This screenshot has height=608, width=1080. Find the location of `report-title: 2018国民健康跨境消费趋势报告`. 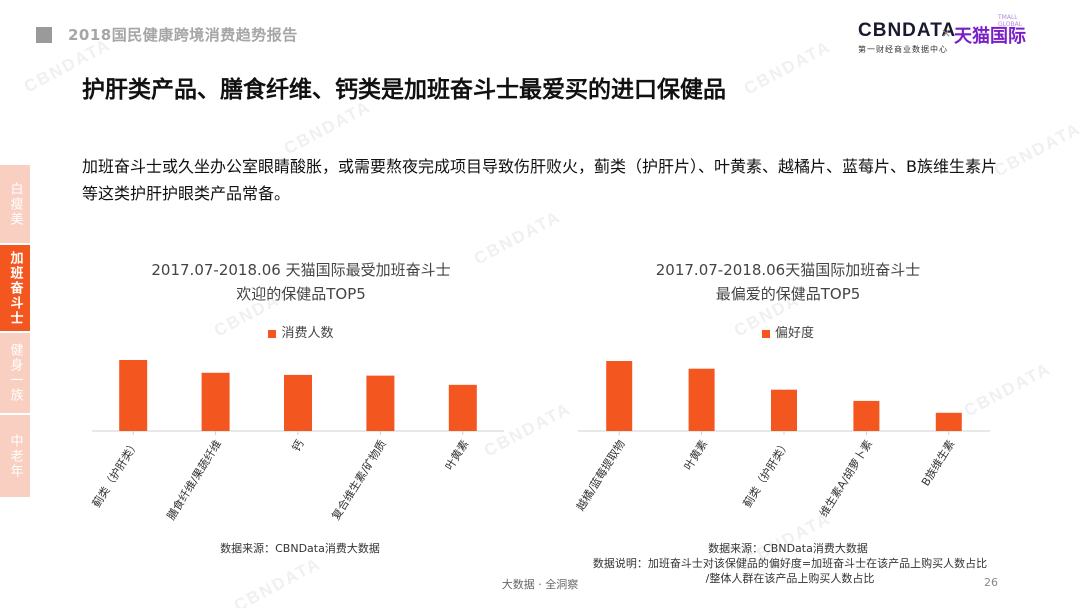

report-title: 2018国民健康跨境消费趋势报告 is located at coordinates (183, 35).